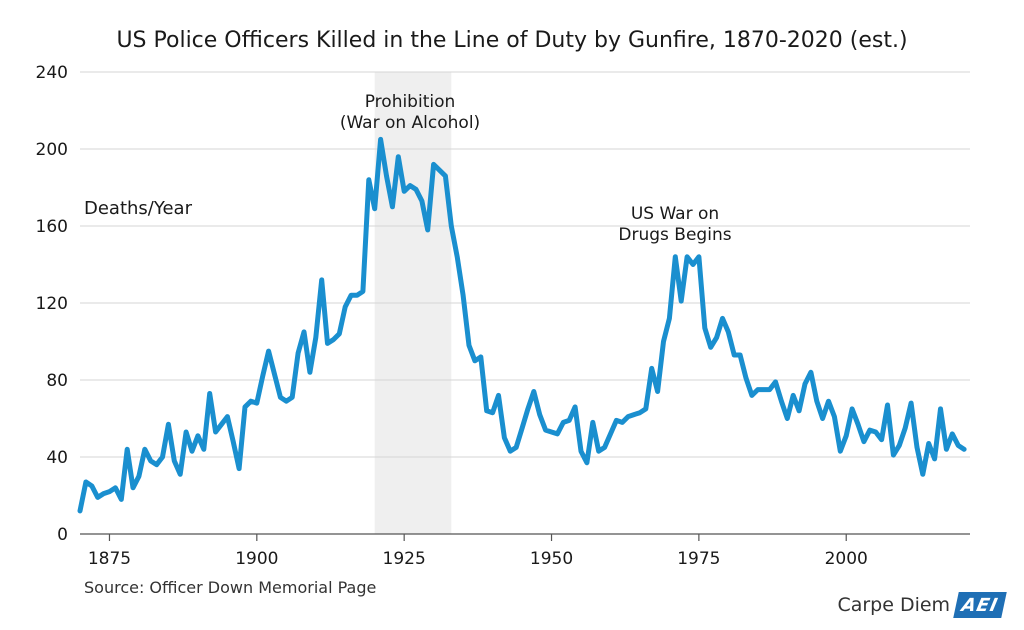 The image size is (1024, 630). Describe the element at coordinates (57, 381) in the screenshot. I see `y-tick-label: 80` at that location.